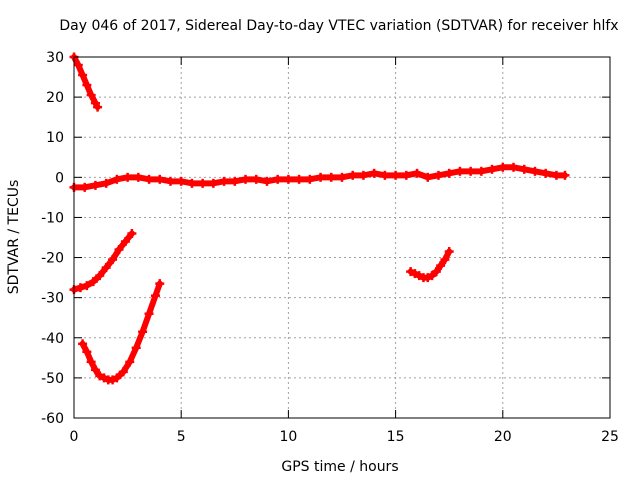 The height and width of the screenshot is (480, 640). Describe the element at coordinates (52, 339) in the screenshot. I see `y-tick-label--40: -40` at that location.